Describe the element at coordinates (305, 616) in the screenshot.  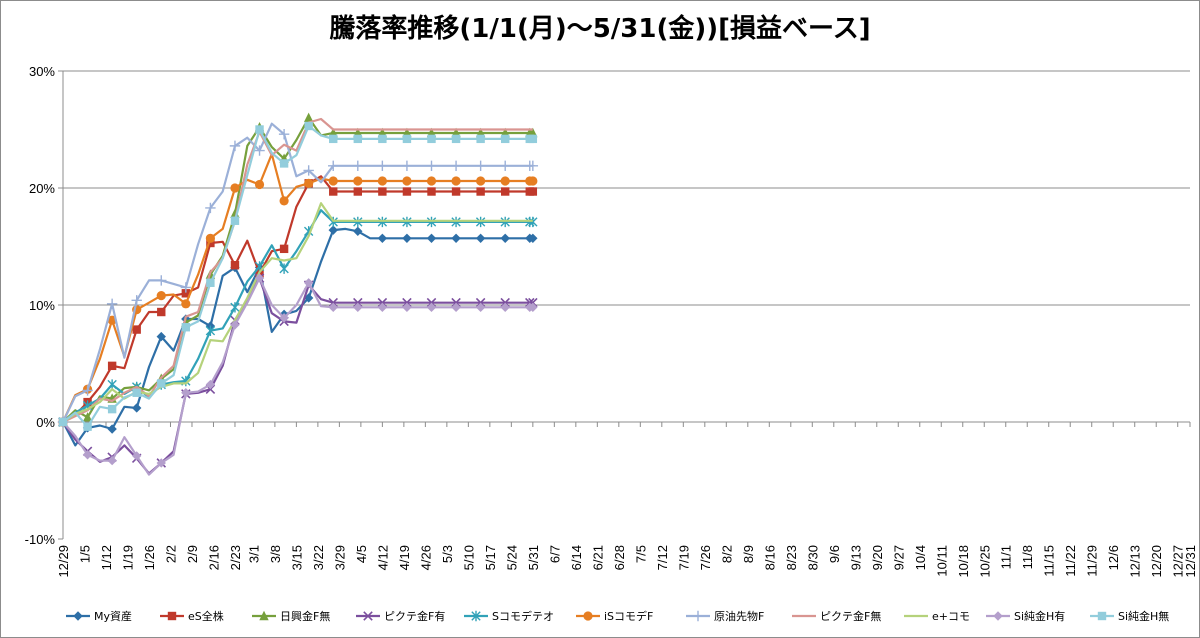
I see `legend-label: 日興金F無` at that location.